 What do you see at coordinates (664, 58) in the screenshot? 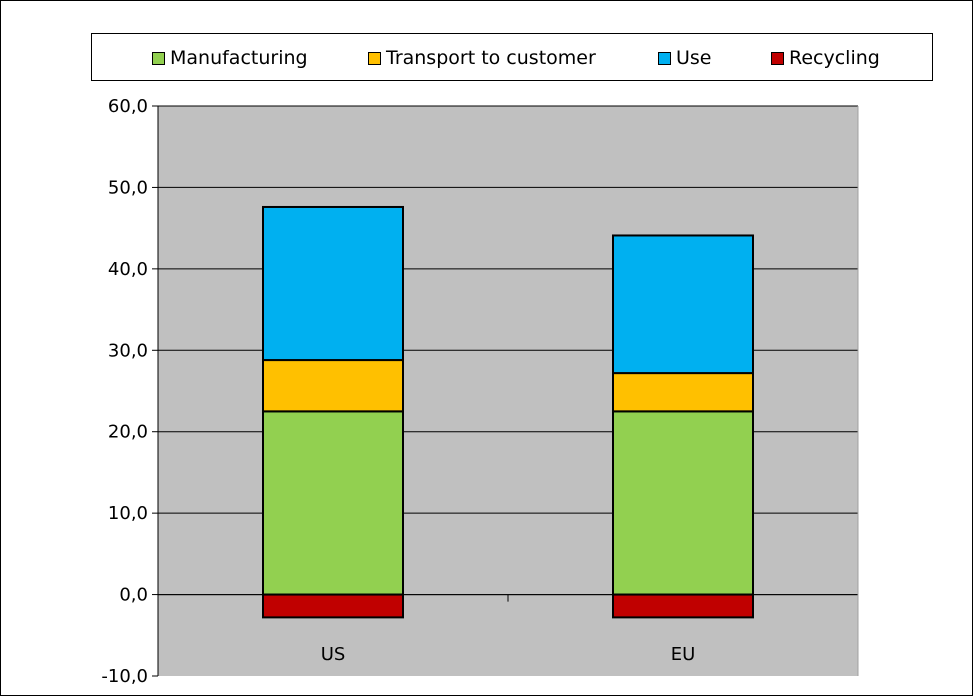
I see `legend-swatch-use` at bounding box center [664, 58].